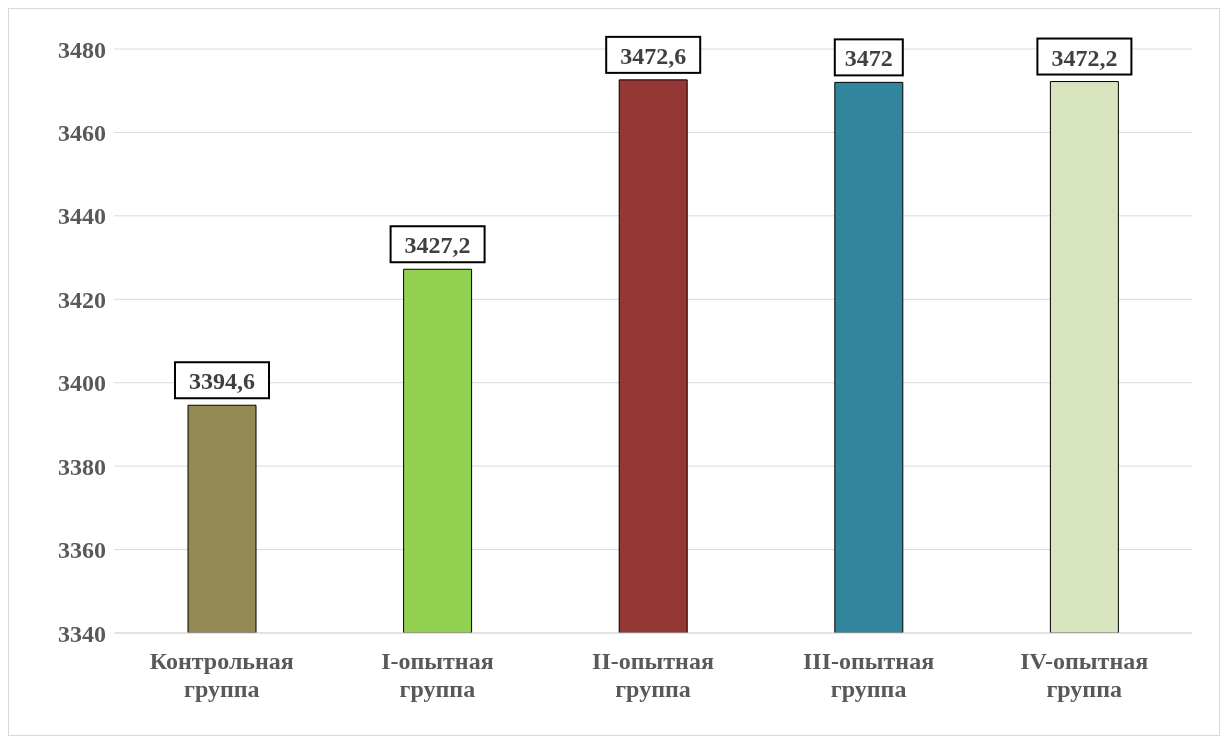 The height and width of the screenshot is (742, 1226). Describe the element at coordinates (82, 299) in the screenshot. I see `y-tick-label: 3420` at that location.